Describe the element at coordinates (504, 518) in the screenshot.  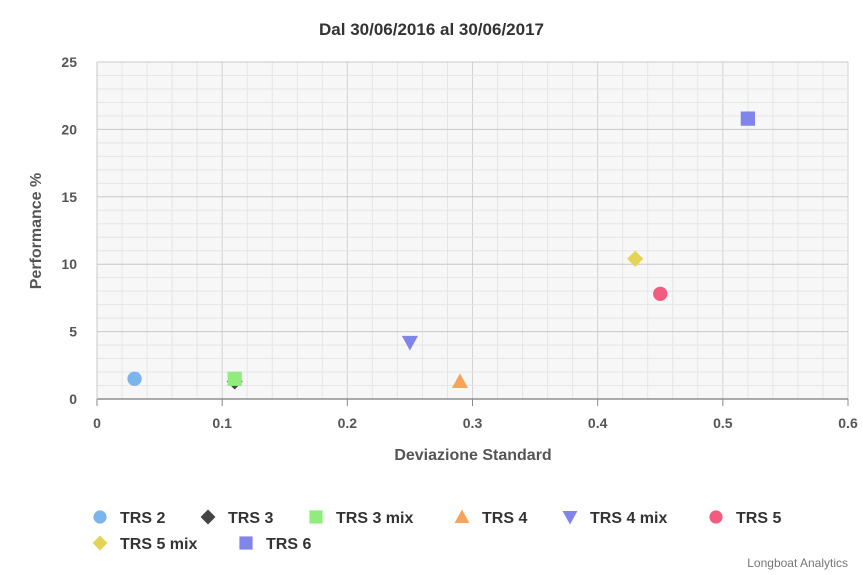
I see `legend-label: TRS 4` at that location.